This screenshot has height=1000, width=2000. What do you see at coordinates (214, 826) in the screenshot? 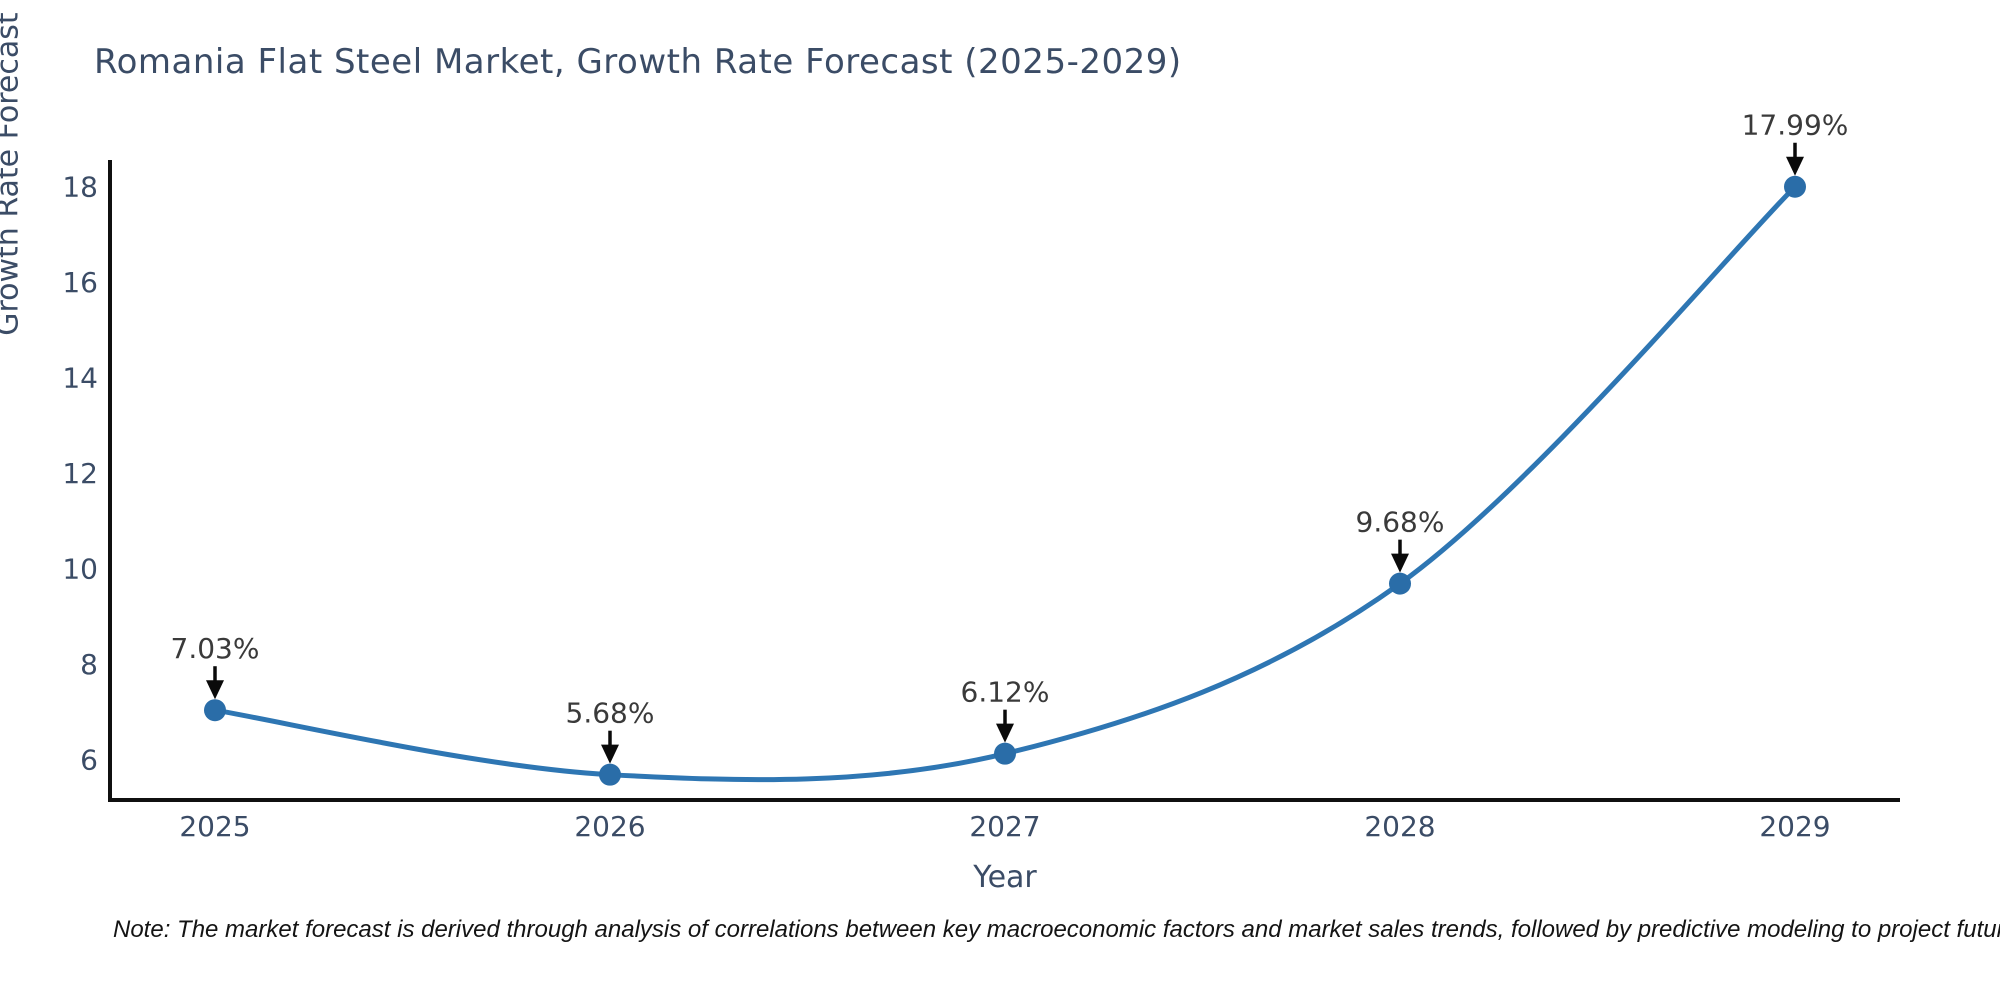
I see `x-tick-label: 2025` at bounding box center [214, 826].